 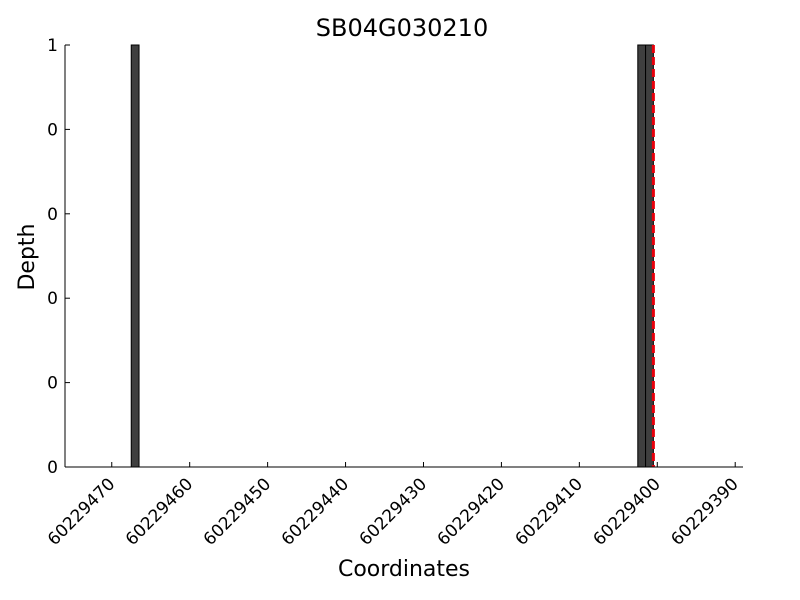 What do you see at coordinates (81, 511) in the screenshot?
I see `x-tick-label: 60229470` at bounding box center [81, 511].